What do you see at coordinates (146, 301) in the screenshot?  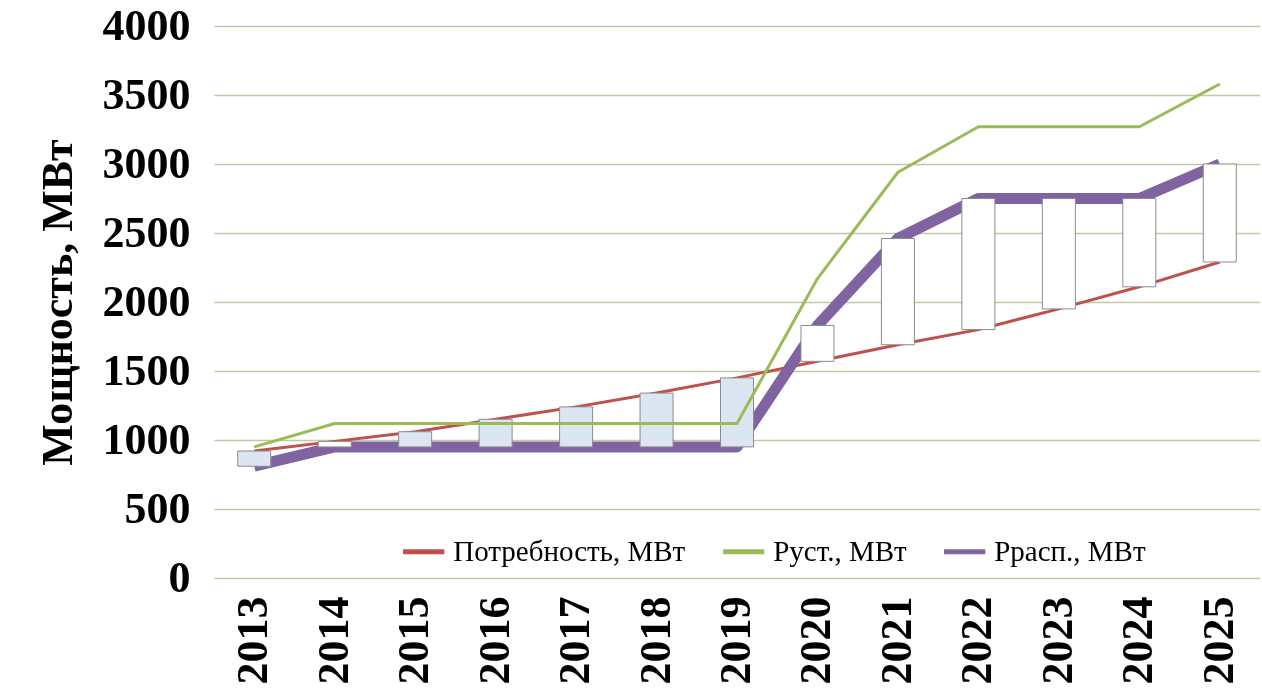 I see `y-tick-label: 2000` at bounding box center [146, 301].